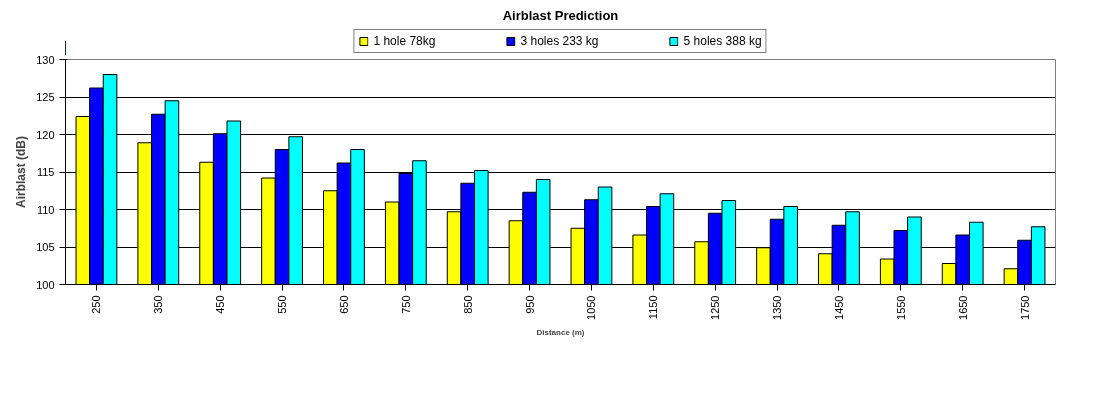  I want to click on x-tick-label: 1550, so click(900, 307).